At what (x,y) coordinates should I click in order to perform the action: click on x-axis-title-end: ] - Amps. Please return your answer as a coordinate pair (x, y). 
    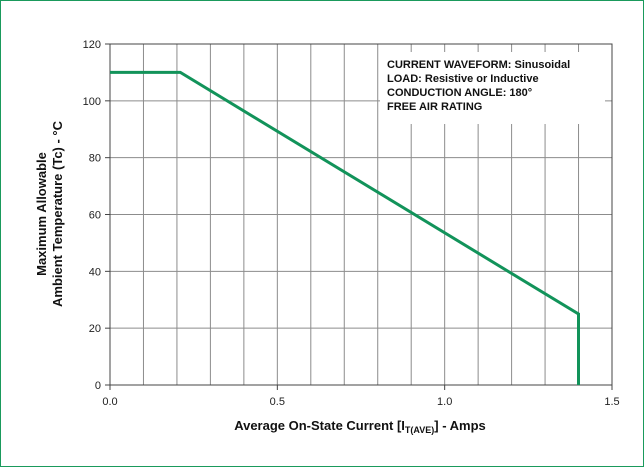
    Looking at the image, I should click on (460, 425).